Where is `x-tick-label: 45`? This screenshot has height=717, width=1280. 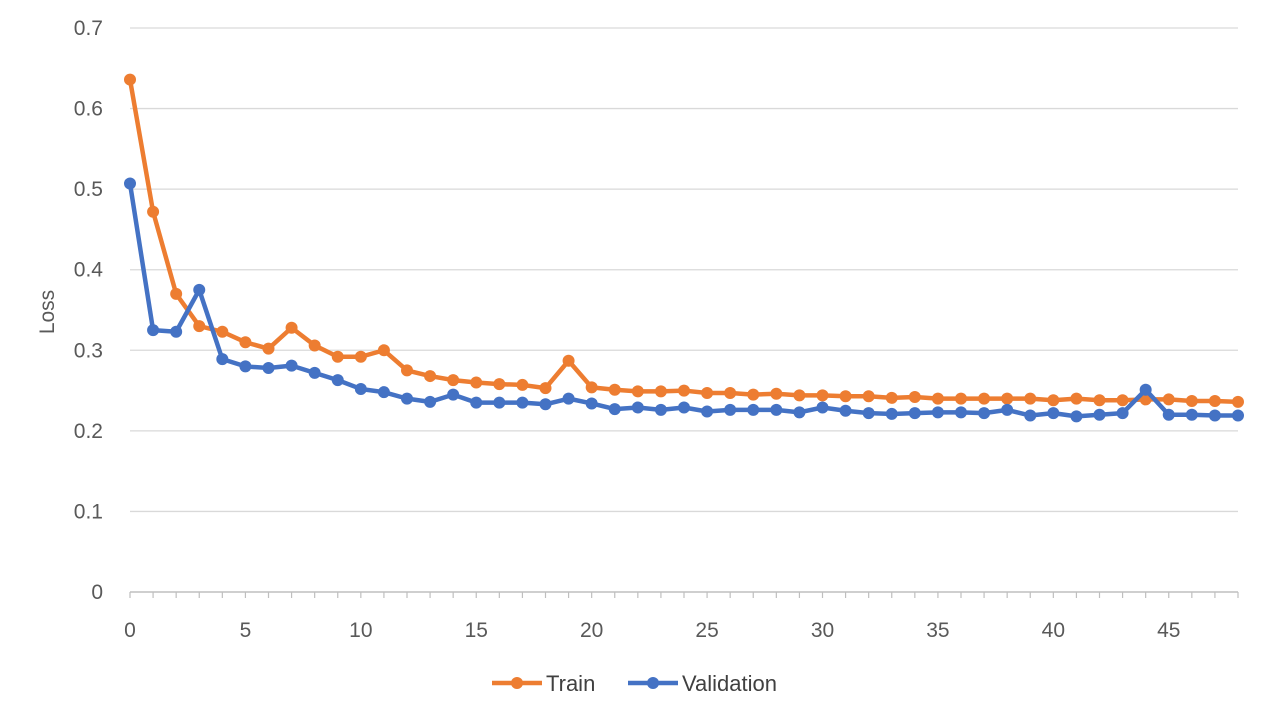 x-tick-label: 45 is located at coordinates (1168, 630).